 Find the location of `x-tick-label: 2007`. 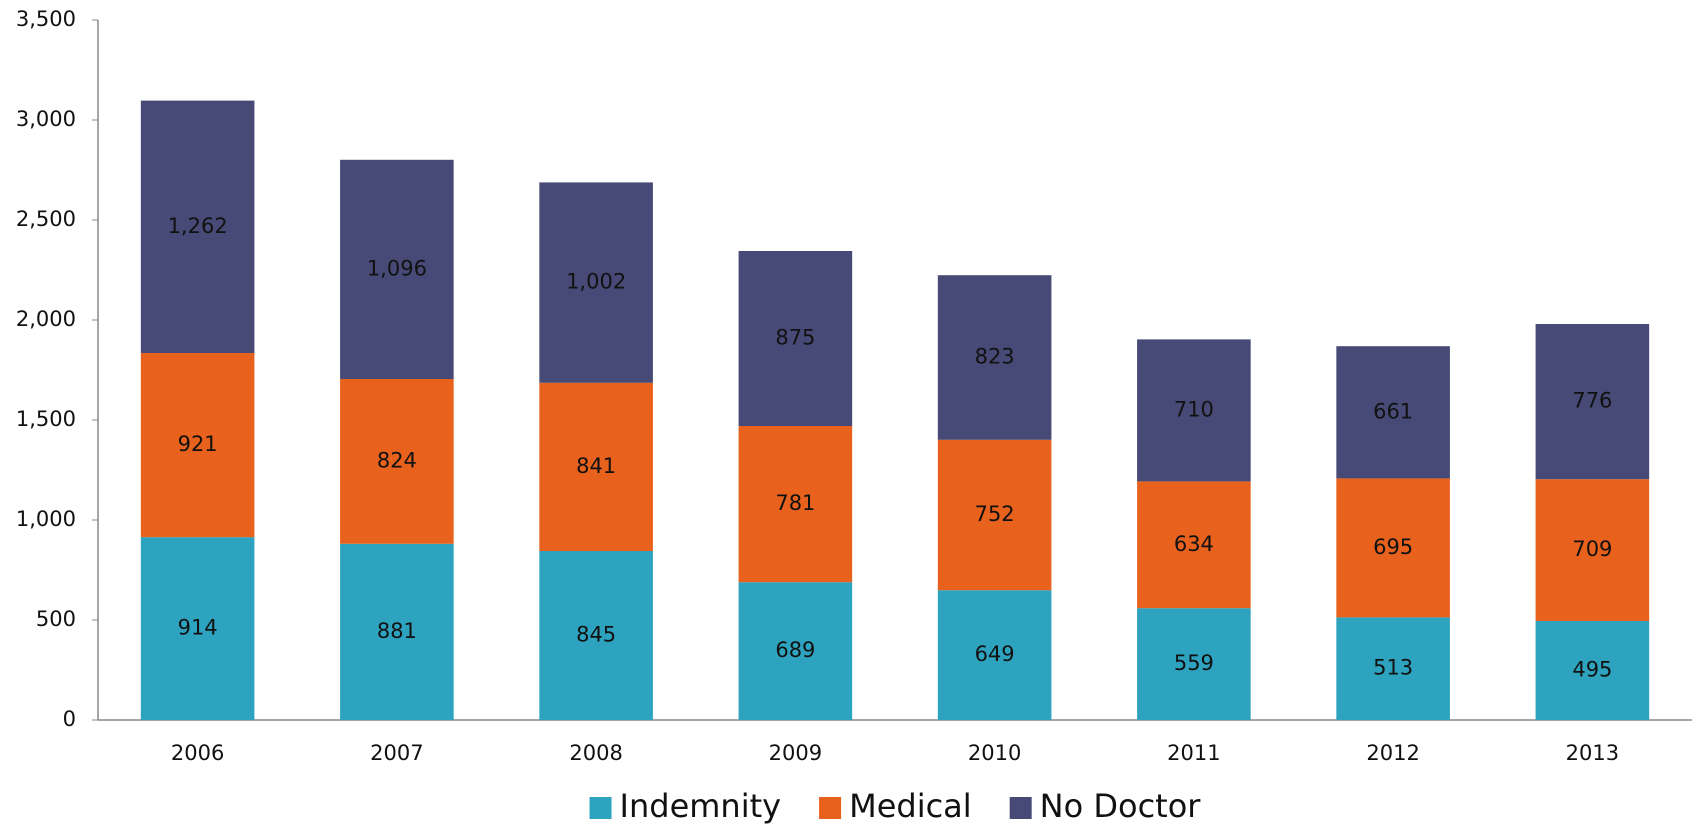

x-tick-label: 2007 is located at coordinates (396, 753).